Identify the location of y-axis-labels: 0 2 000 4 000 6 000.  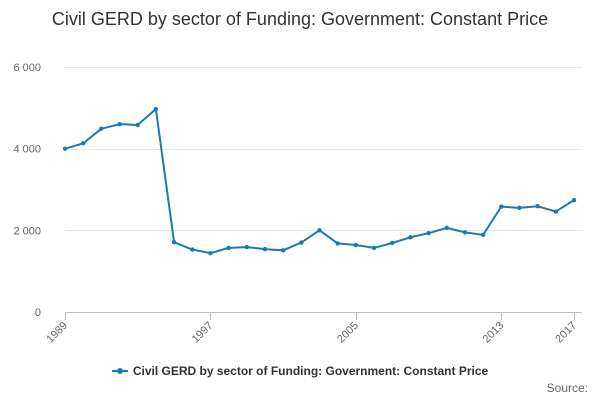
(27, 190).